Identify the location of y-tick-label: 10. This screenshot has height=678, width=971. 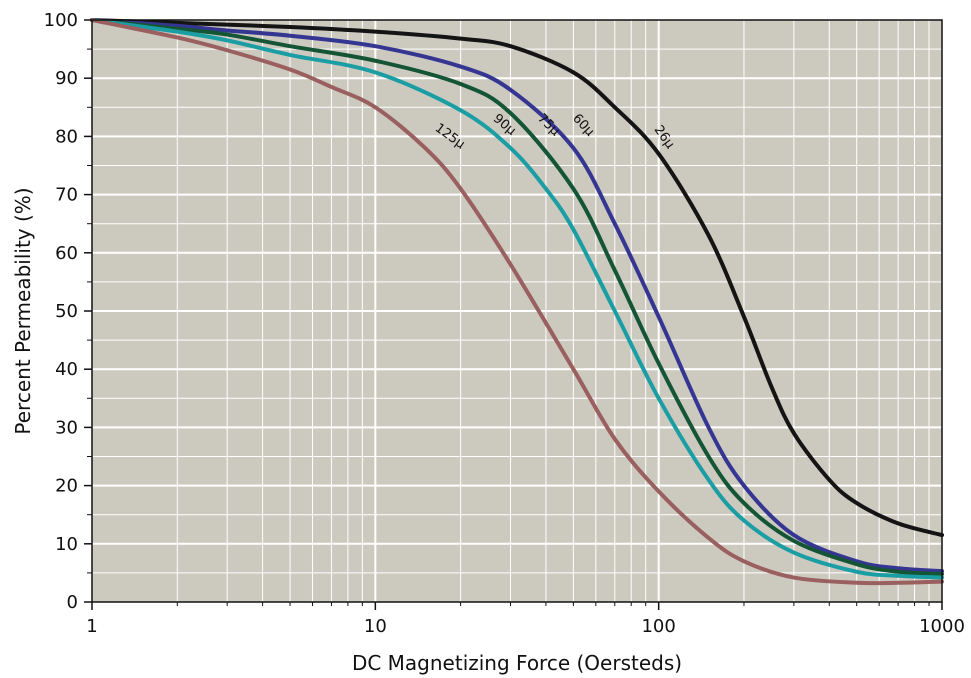
(66, 544).